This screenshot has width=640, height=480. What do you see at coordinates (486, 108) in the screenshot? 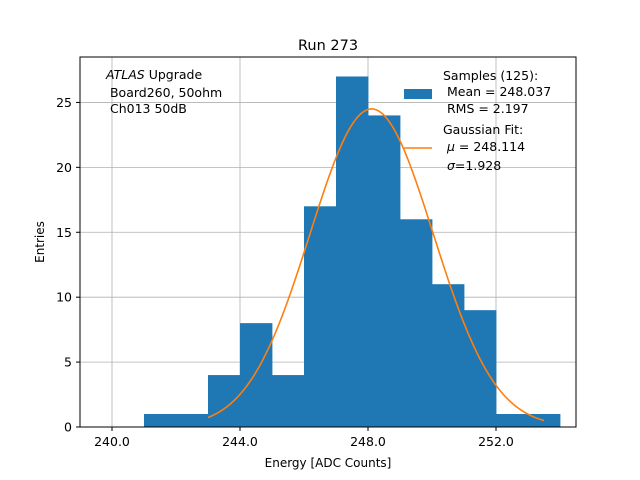
I see `legend-samples-rms: RMS = 2.197` at bounding box center [486, 108].